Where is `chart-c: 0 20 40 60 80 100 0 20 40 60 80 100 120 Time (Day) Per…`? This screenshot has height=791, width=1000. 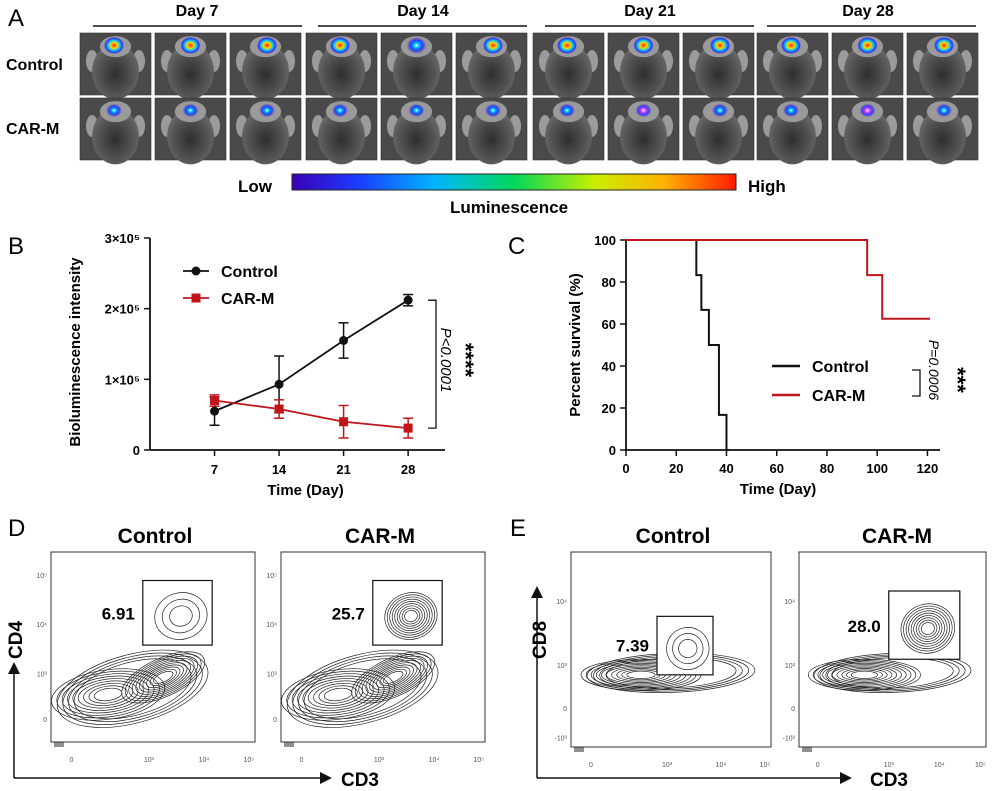
chart-c: 0 20 40 60 80 100 0 20 40 60 80 100 120 Time (Day) Per… is located at coordinates (768, 365).